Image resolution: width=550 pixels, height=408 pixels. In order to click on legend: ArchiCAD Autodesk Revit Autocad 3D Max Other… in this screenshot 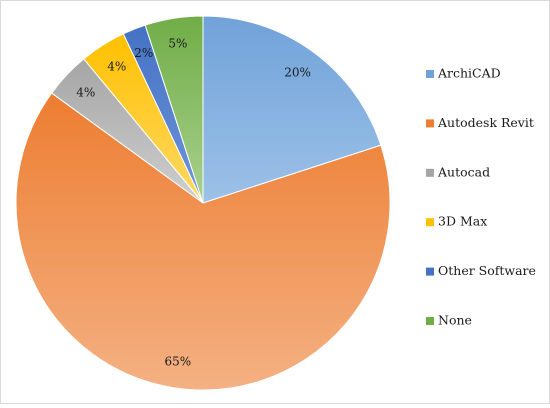, I will do `click(481, 197)`.